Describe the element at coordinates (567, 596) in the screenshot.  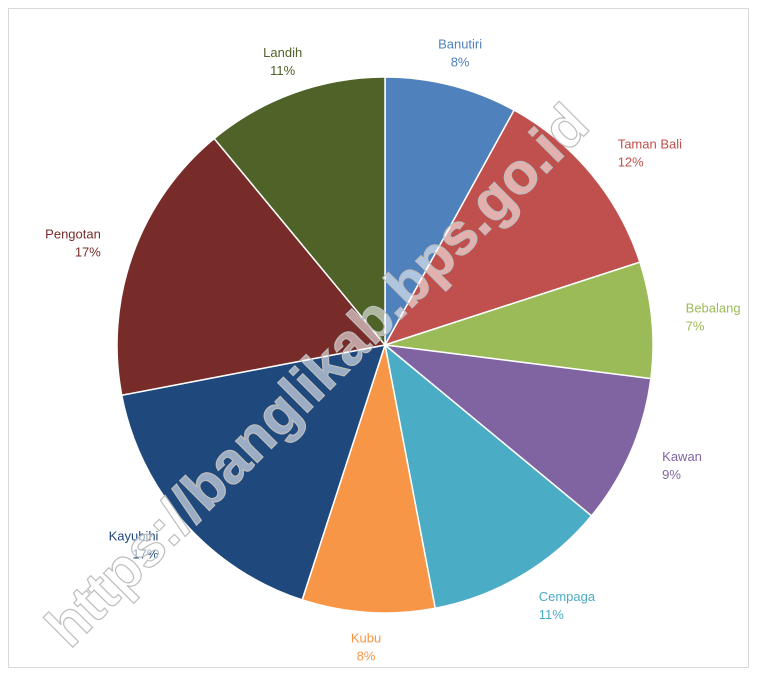
I see `slice-name-label: Cempaga` at that location.